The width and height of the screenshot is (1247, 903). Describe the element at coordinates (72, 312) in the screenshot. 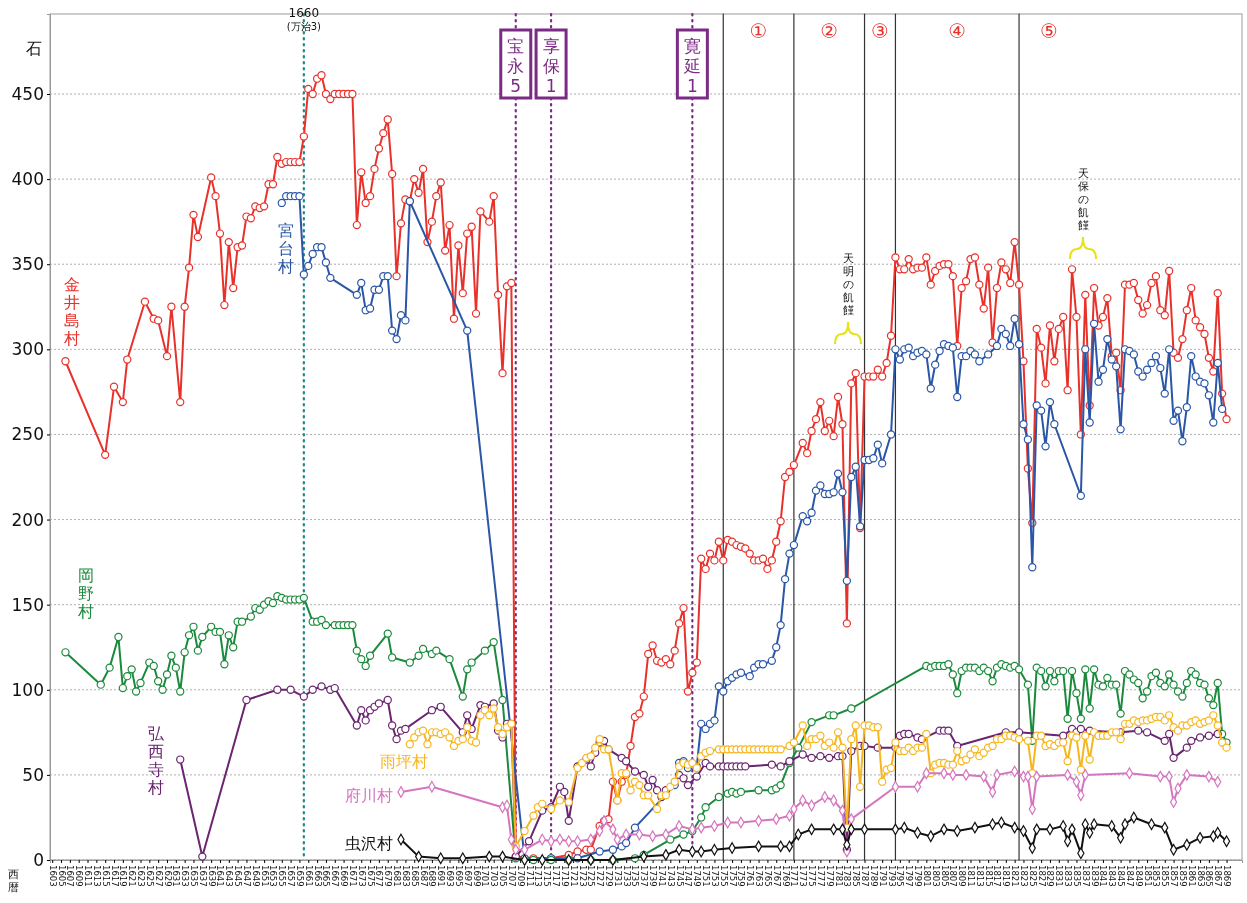

I see `series-label: 金井島村` at that location.